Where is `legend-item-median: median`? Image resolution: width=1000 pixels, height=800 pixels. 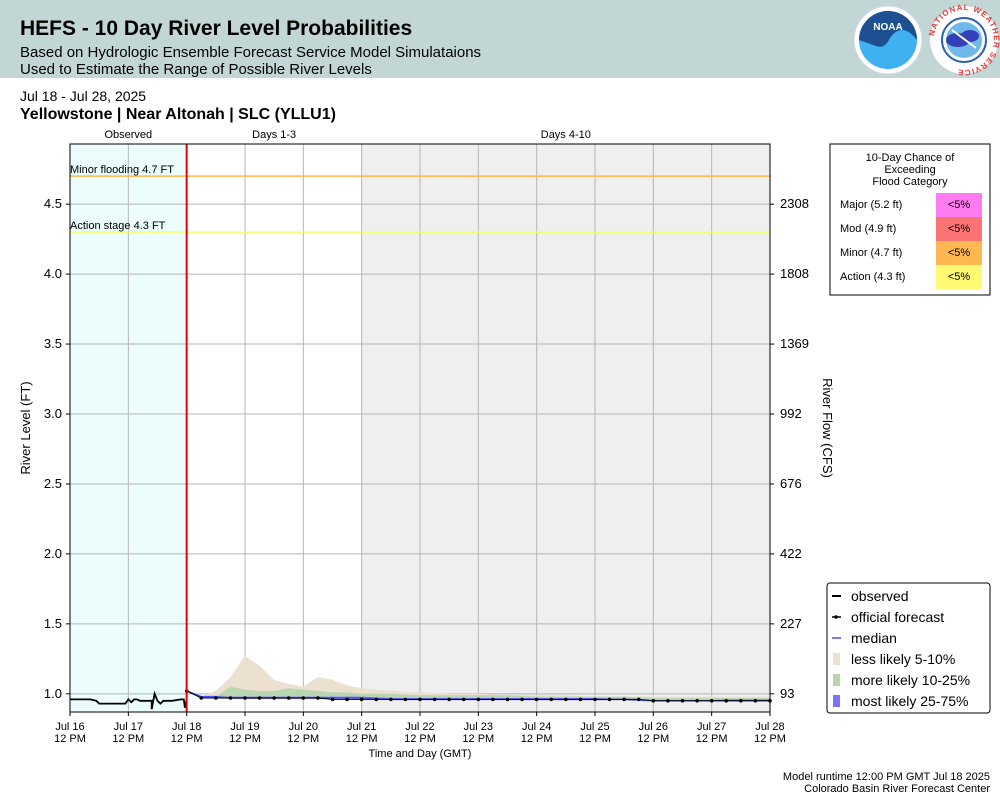 legend-item-median: median is located at coordinates (864, 638).